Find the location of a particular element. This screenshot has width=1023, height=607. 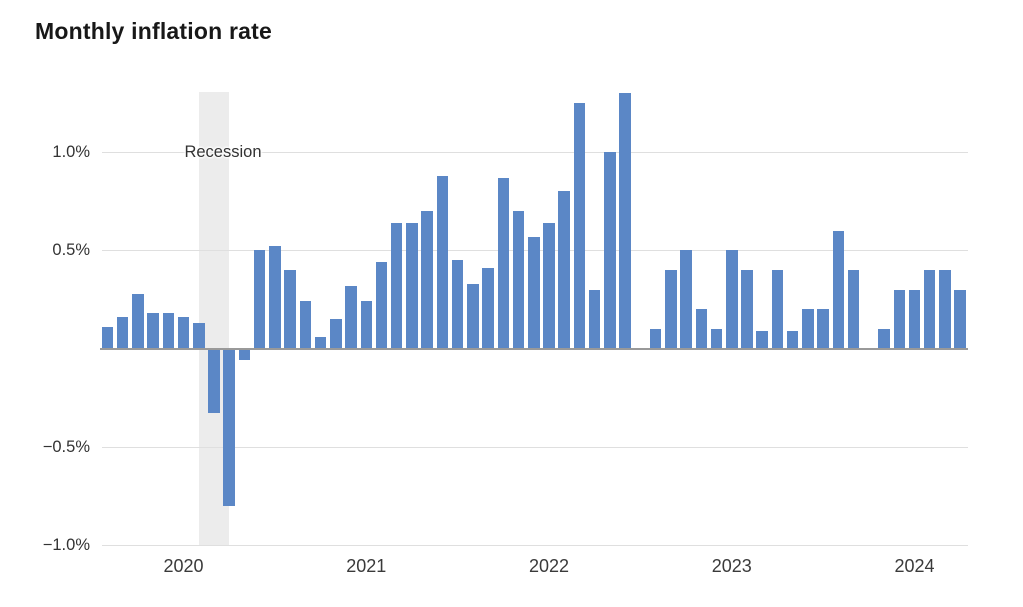

chart-title: Monthly inflation rate is located at coordinates (153, 31).